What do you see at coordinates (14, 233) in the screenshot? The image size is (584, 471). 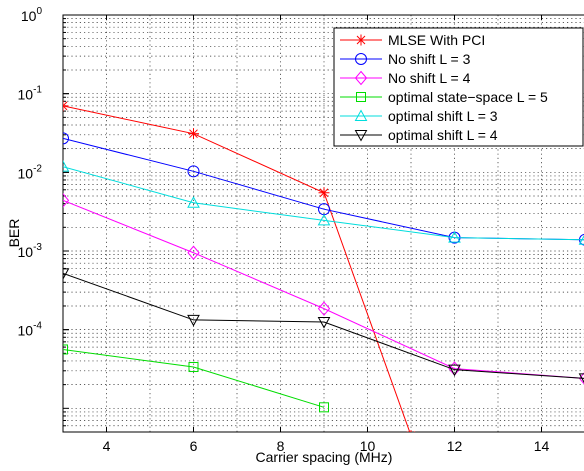 I see `y-axis-label: BER` at bounding box center [14, 233].